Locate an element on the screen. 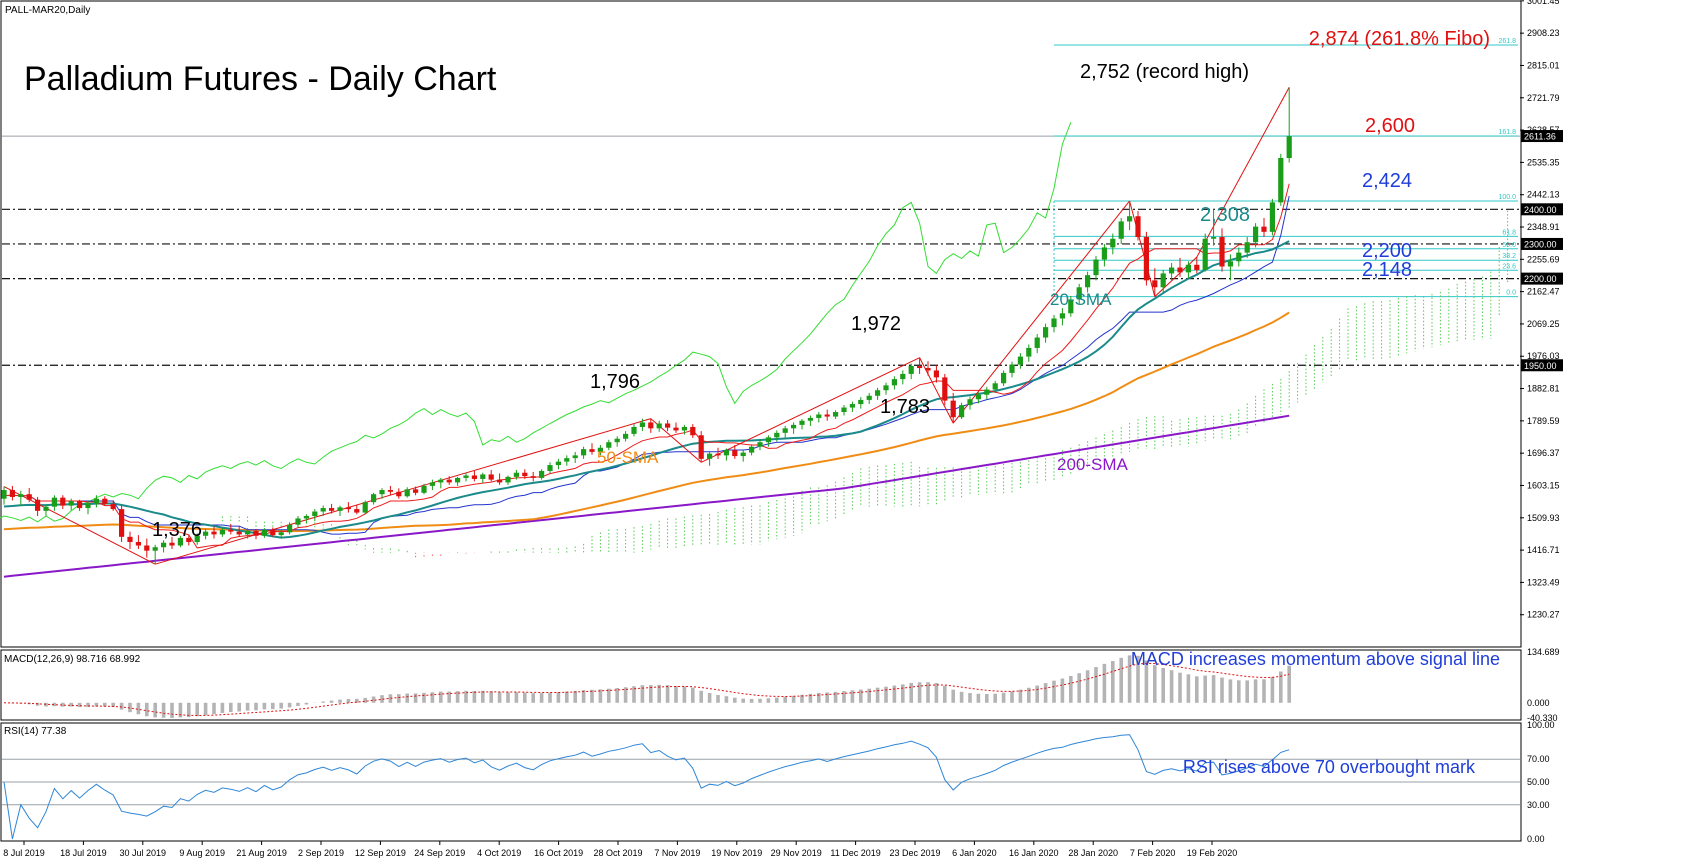 Image resolution: width=1685 pixels, height=865 pixels. label-20-sma: 20-SMA is located at coordinates (1081, 299).